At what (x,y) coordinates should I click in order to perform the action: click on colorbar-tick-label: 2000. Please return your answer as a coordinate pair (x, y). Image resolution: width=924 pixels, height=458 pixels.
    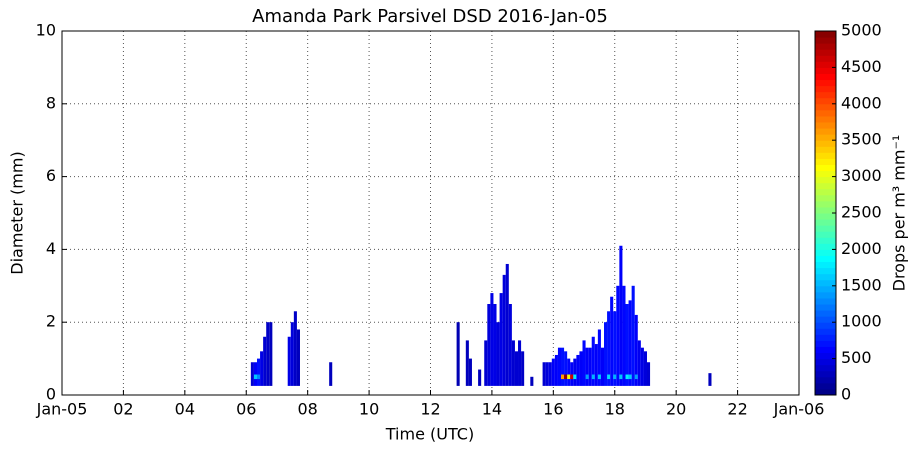
    Looking at the image, I should click on (861, 248).